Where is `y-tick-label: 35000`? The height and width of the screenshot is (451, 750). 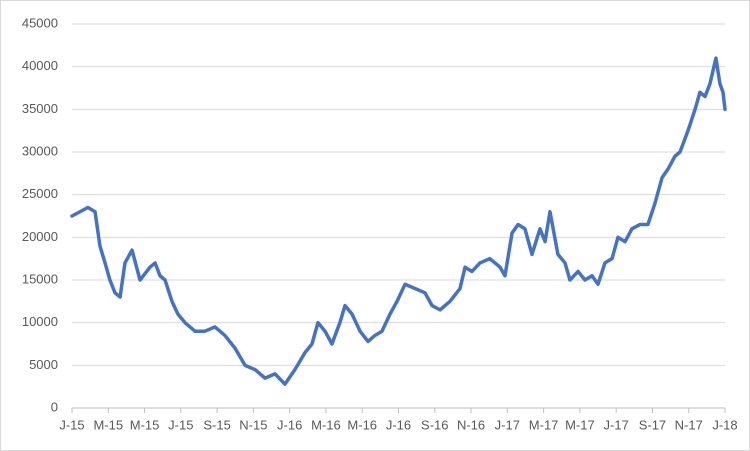
y-tick-label: 35000 is located at coordinates (40, 108).